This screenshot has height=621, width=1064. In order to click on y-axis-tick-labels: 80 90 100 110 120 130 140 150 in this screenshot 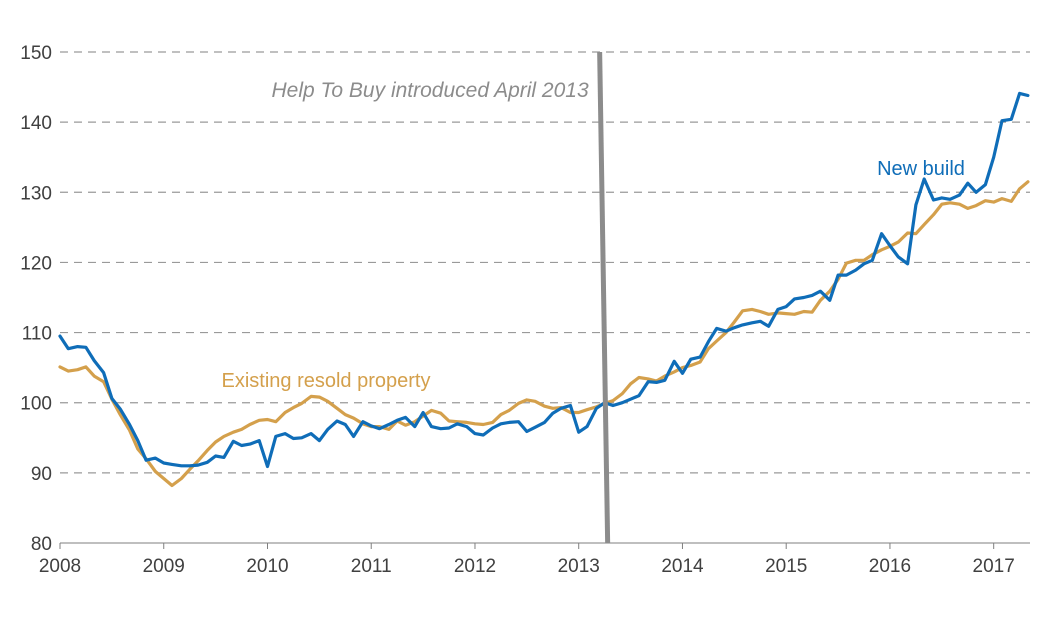, I will do `click(36, 299)`.